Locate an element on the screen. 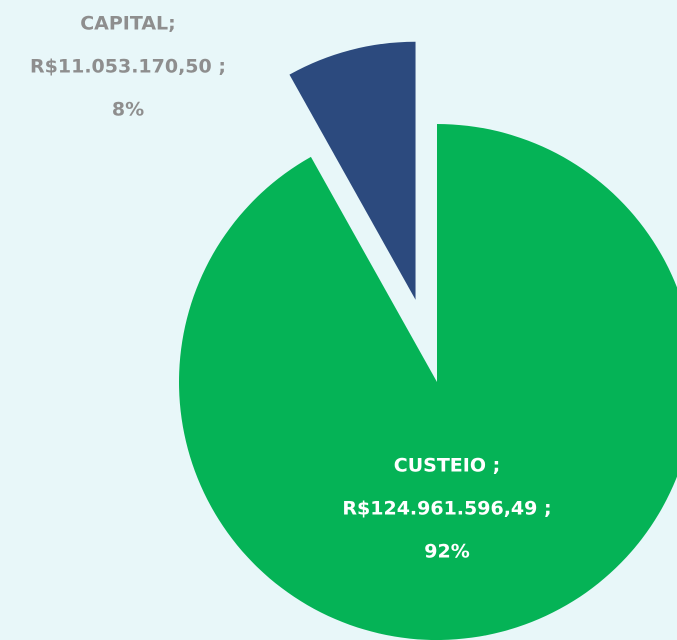 The width and height of the screenshot is (677, 640). slice-label-percent: 8% is located at coordinates (128, 110).